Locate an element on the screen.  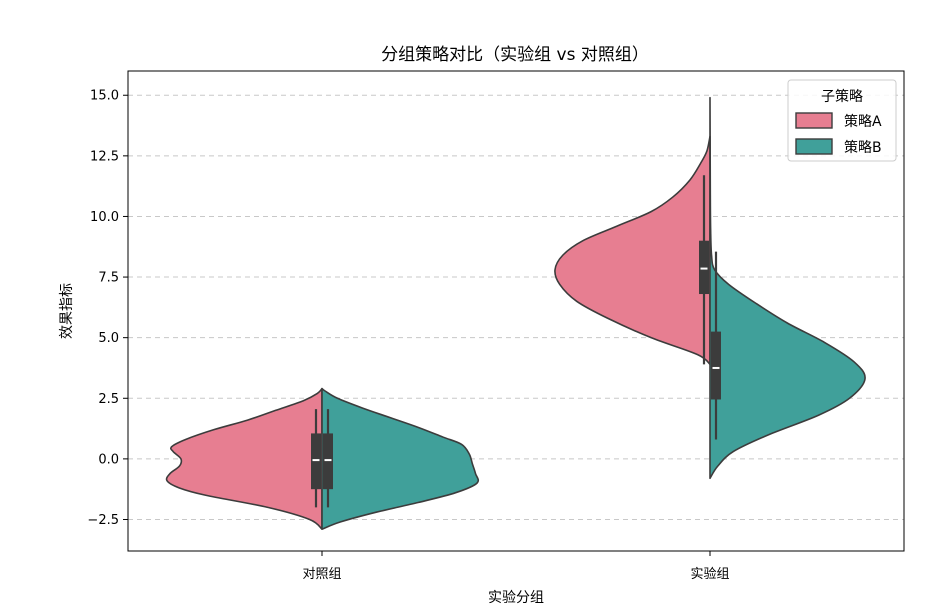
violin-策略A-对照组 is located at coordinates (244, 458).